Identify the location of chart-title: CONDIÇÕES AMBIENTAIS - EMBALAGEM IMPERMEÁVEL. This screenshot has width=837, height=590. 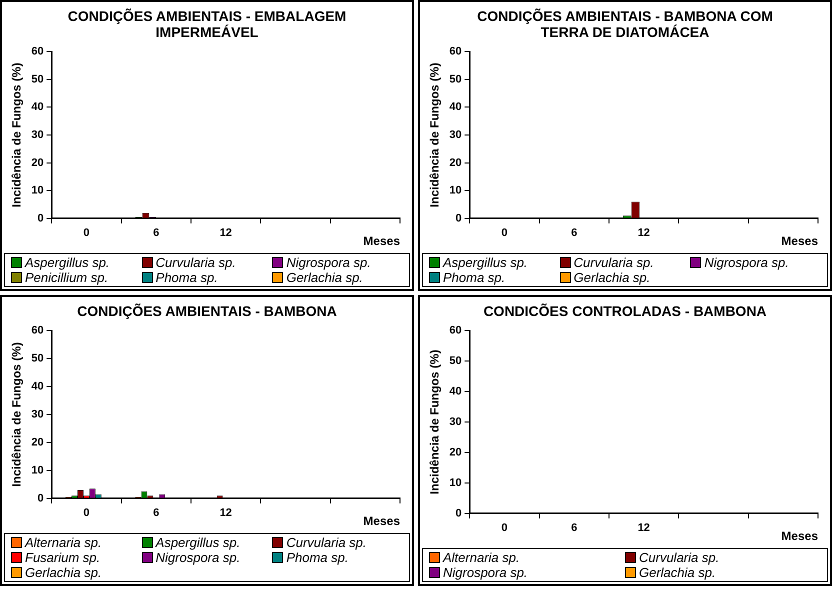
(207, 23).